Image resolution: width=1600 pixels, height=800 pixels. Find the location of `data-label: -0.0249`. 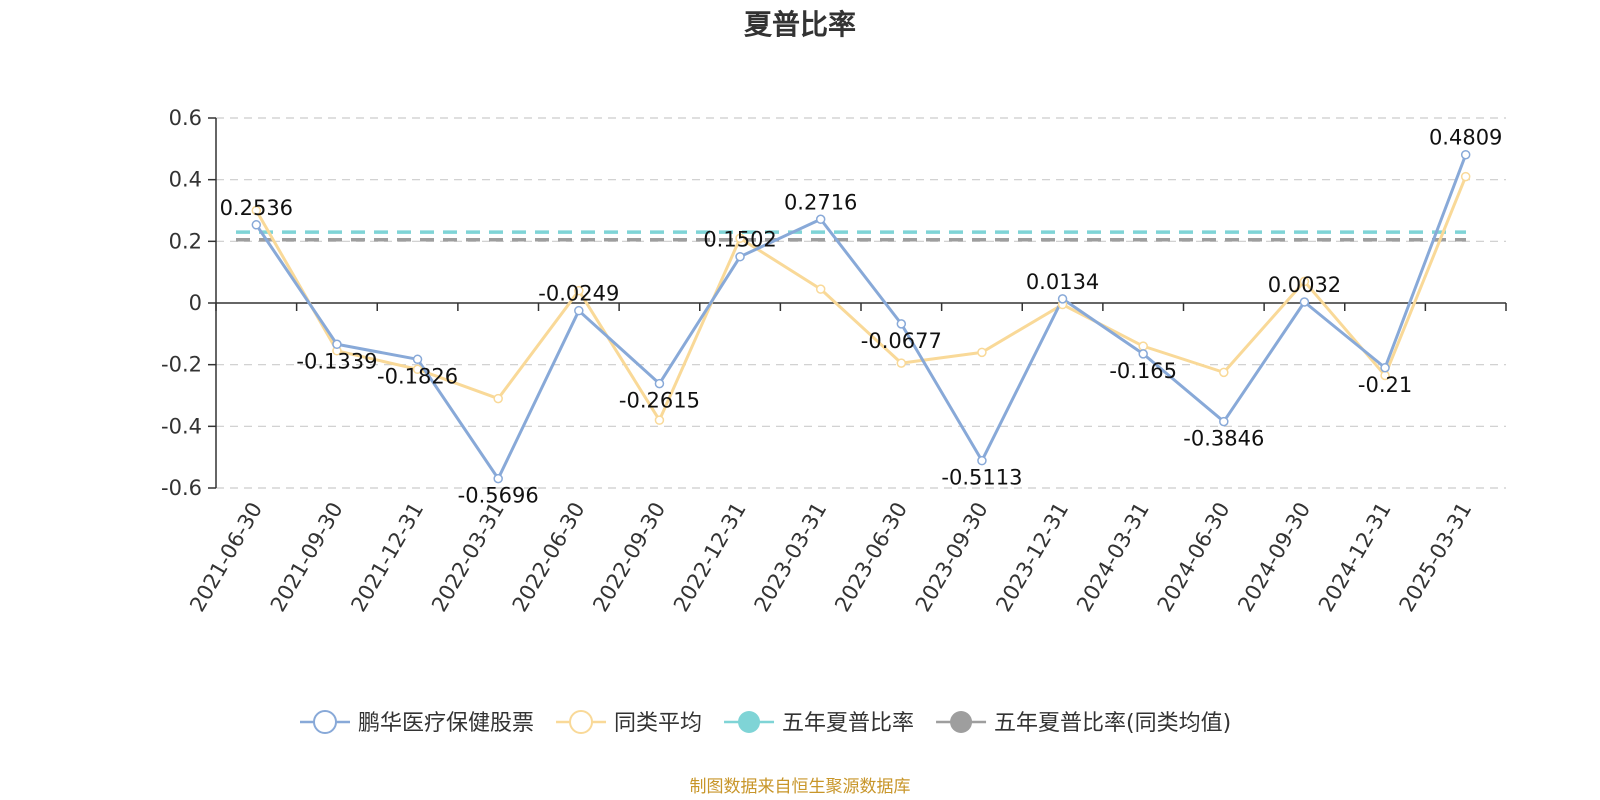

data-label: -0.0249 is located at coordinates (578, 294).